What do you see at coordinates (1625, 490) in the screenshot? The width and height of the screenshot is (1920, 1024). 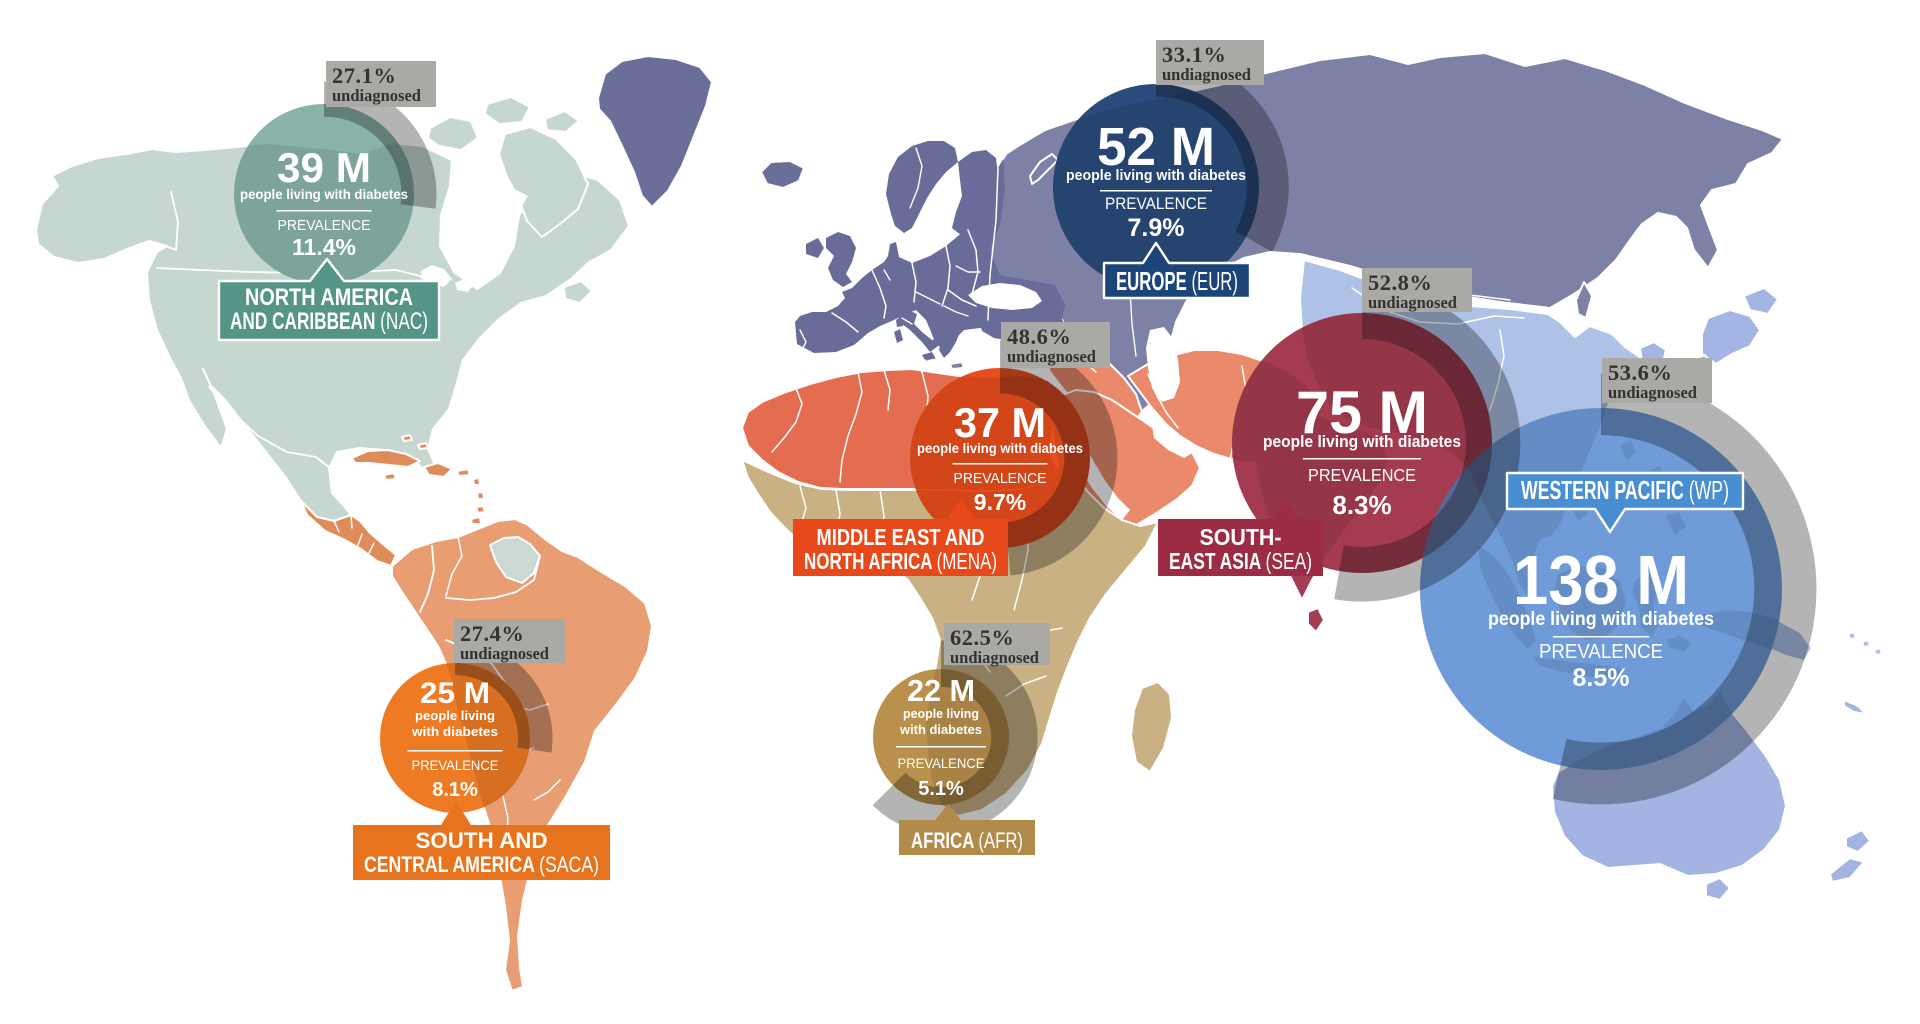 I see `svg-text: WESTERN PACIFIC (WP)` at bounding box center [1625, 490].